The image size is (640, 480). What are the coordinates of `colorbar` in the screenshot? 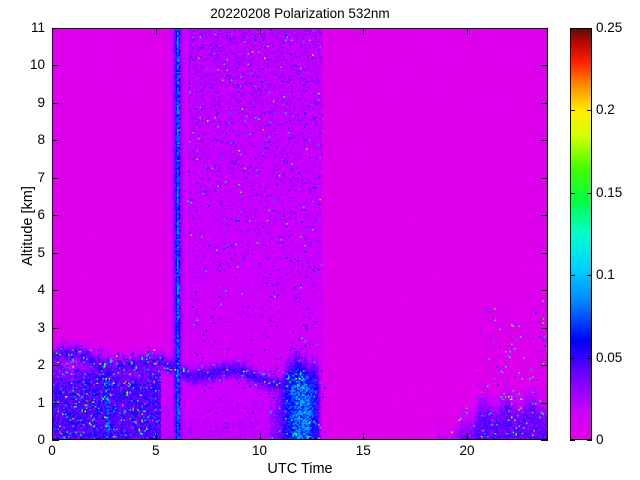 It's located at (581, 234).